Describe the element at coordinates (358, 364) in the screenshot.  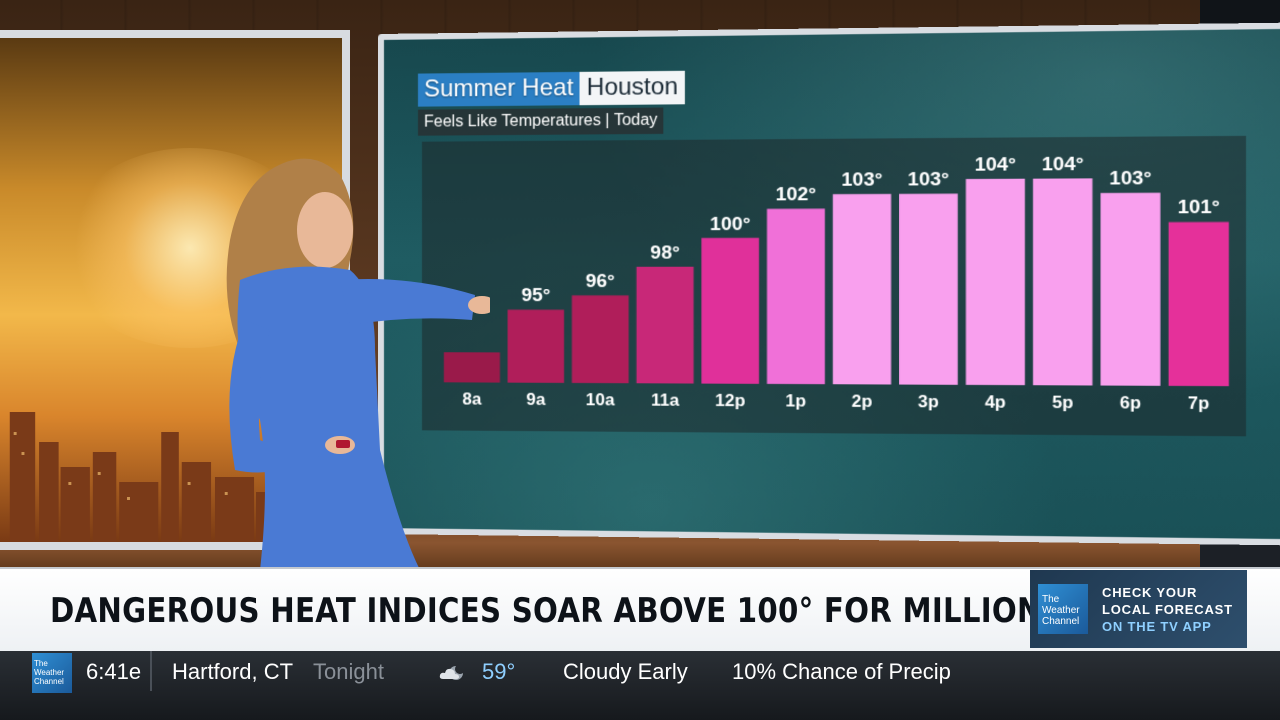
I see `presenter` at that location.